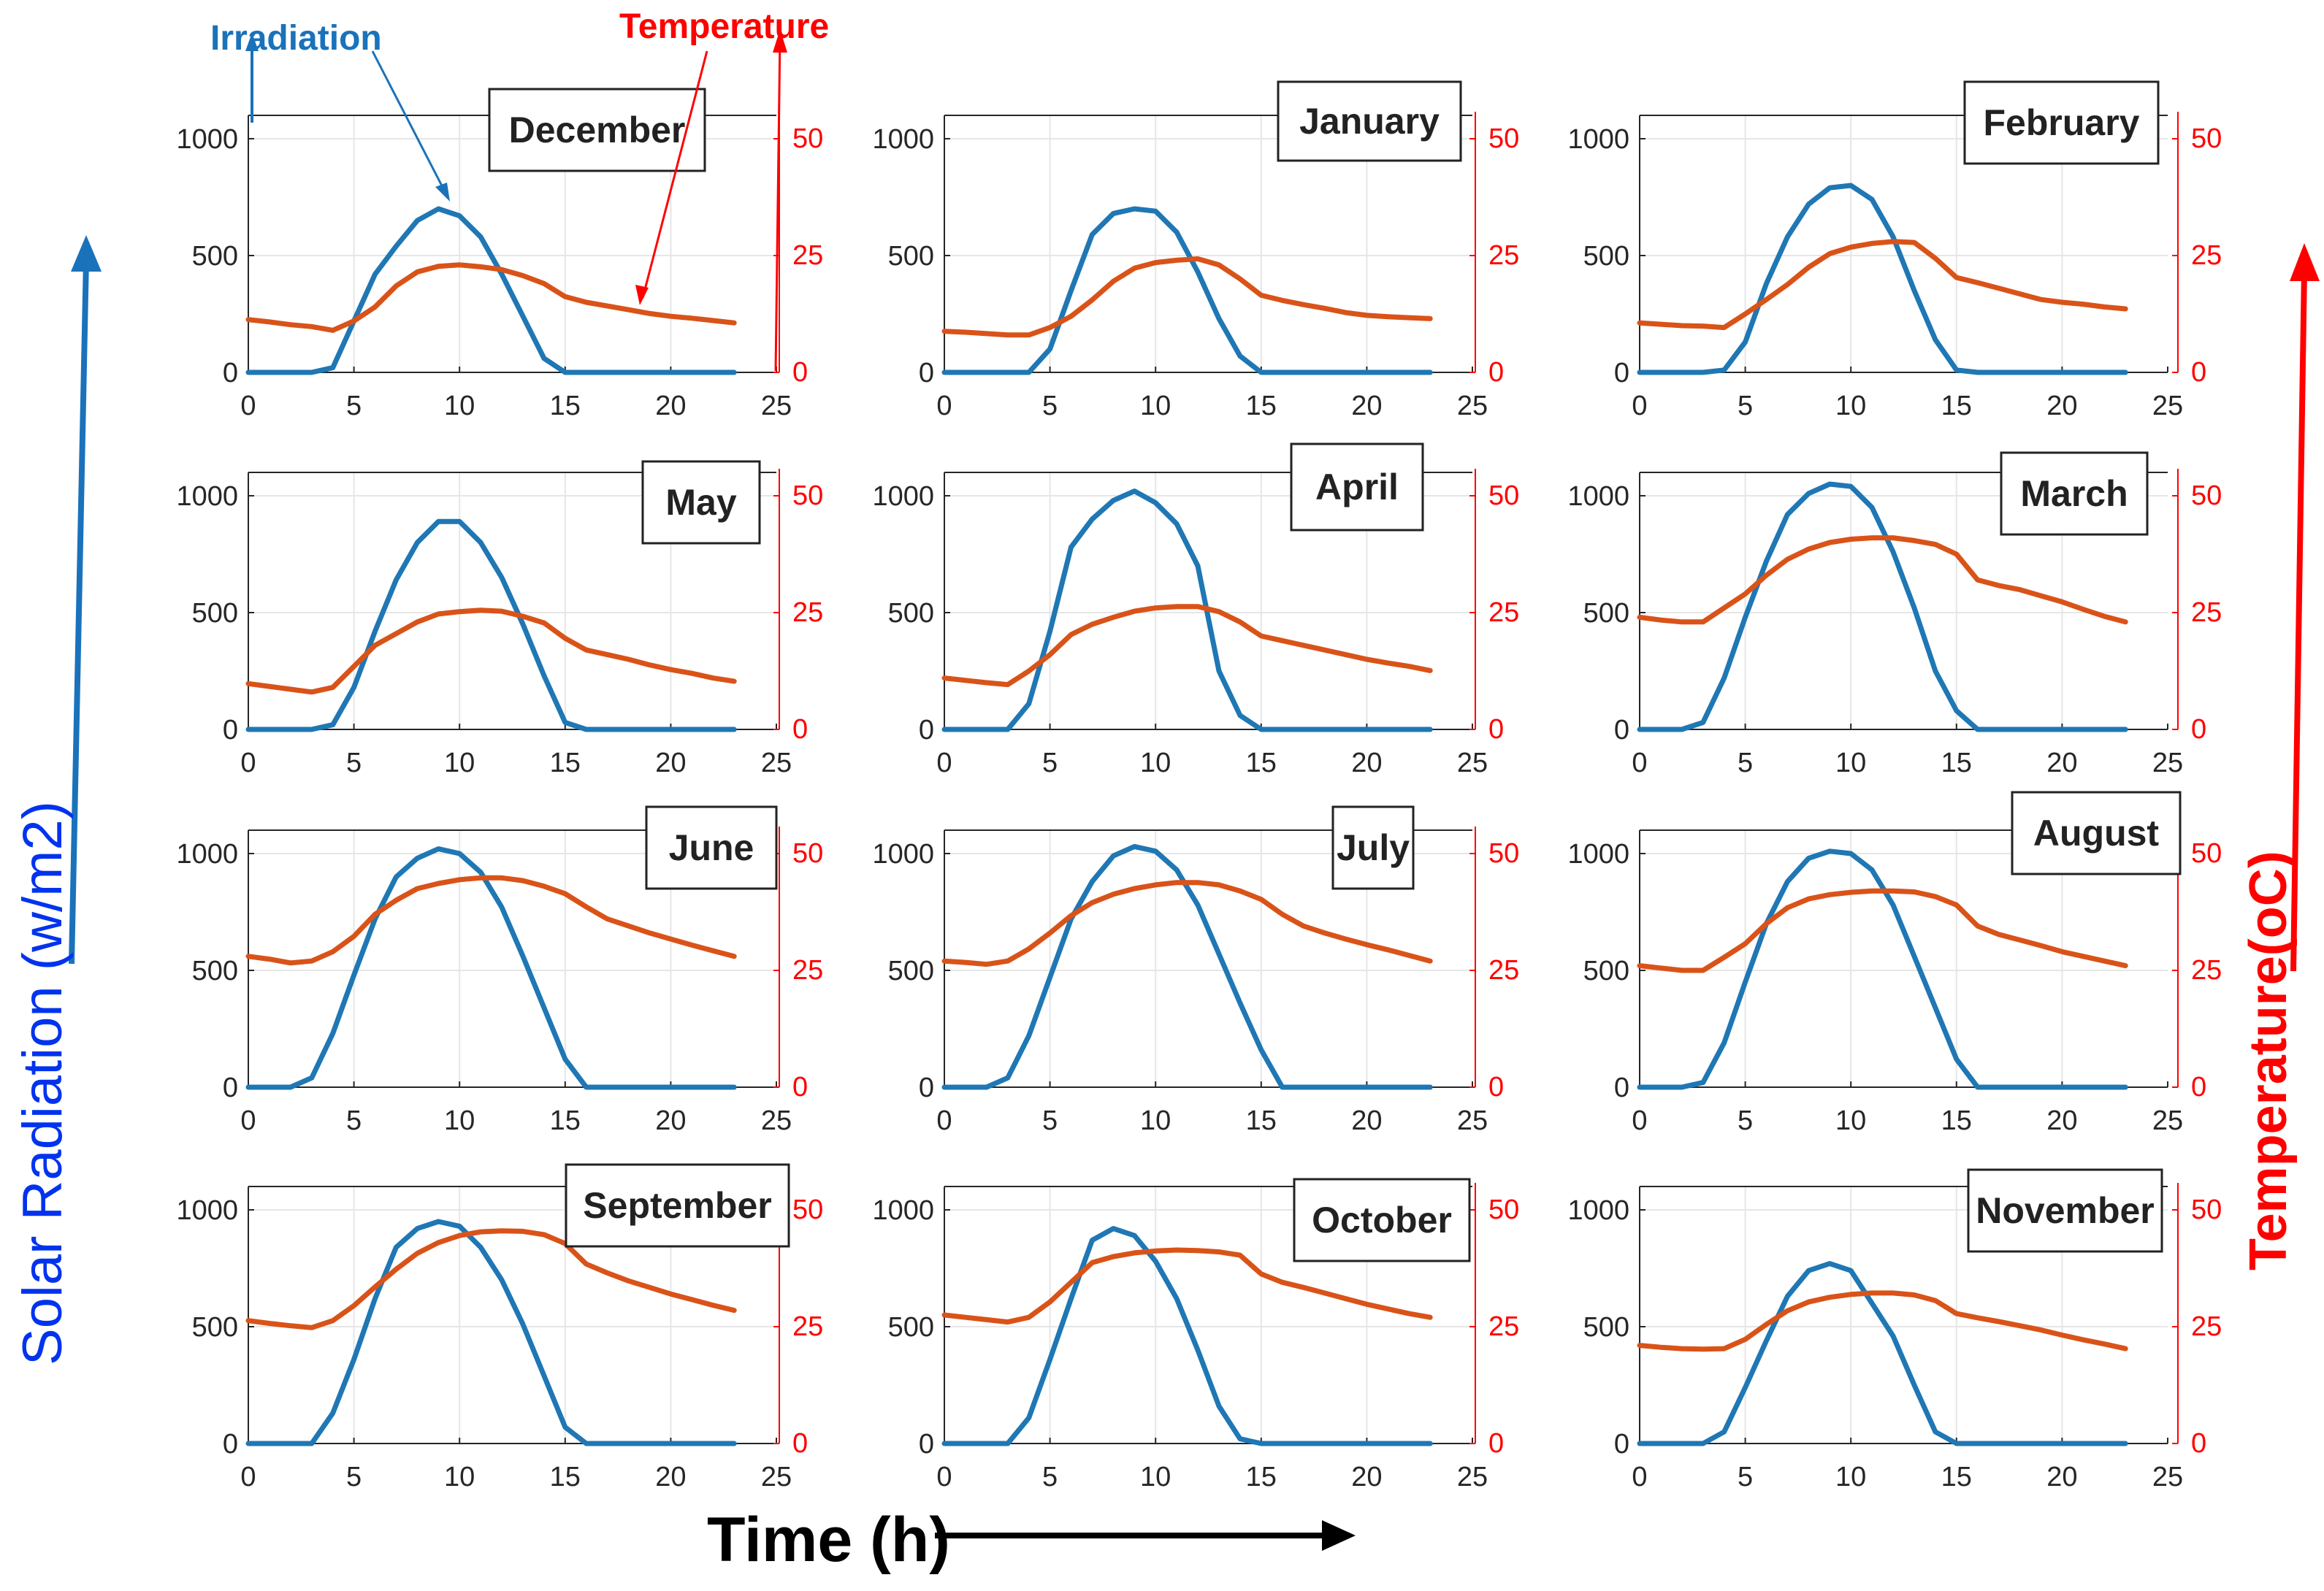 The width and height of the screenshot is (2324, 1591). I want to click on month-label: September, so click(677, 1205).